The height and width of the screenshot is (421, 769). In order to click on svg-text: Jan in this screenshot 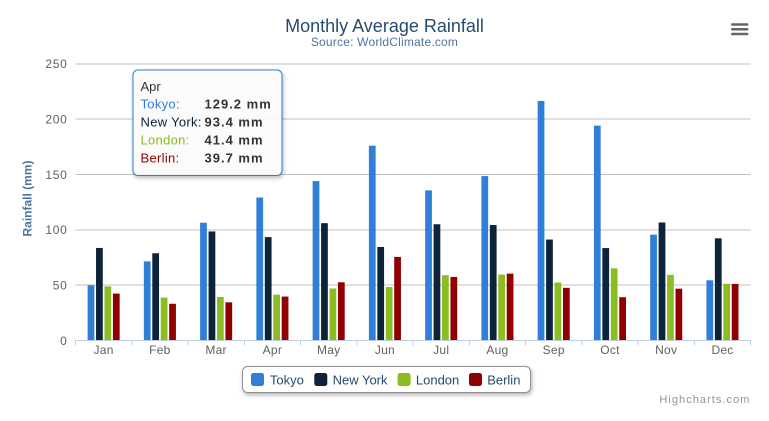, I will do `click(104, 350)`.